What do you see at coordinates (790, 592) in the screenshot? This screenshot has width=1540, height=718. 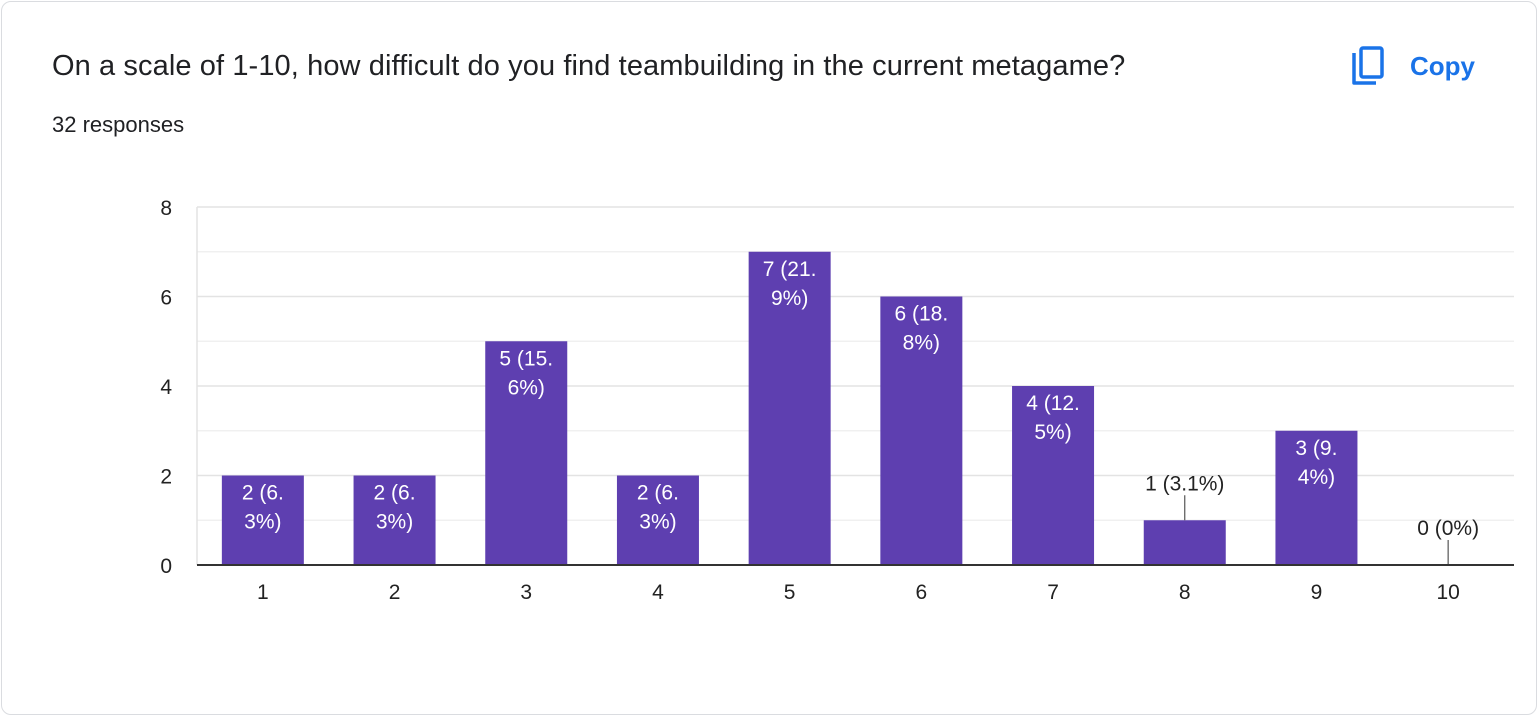 I see `x-tick-label: 5` at bounding box center [790, 592].